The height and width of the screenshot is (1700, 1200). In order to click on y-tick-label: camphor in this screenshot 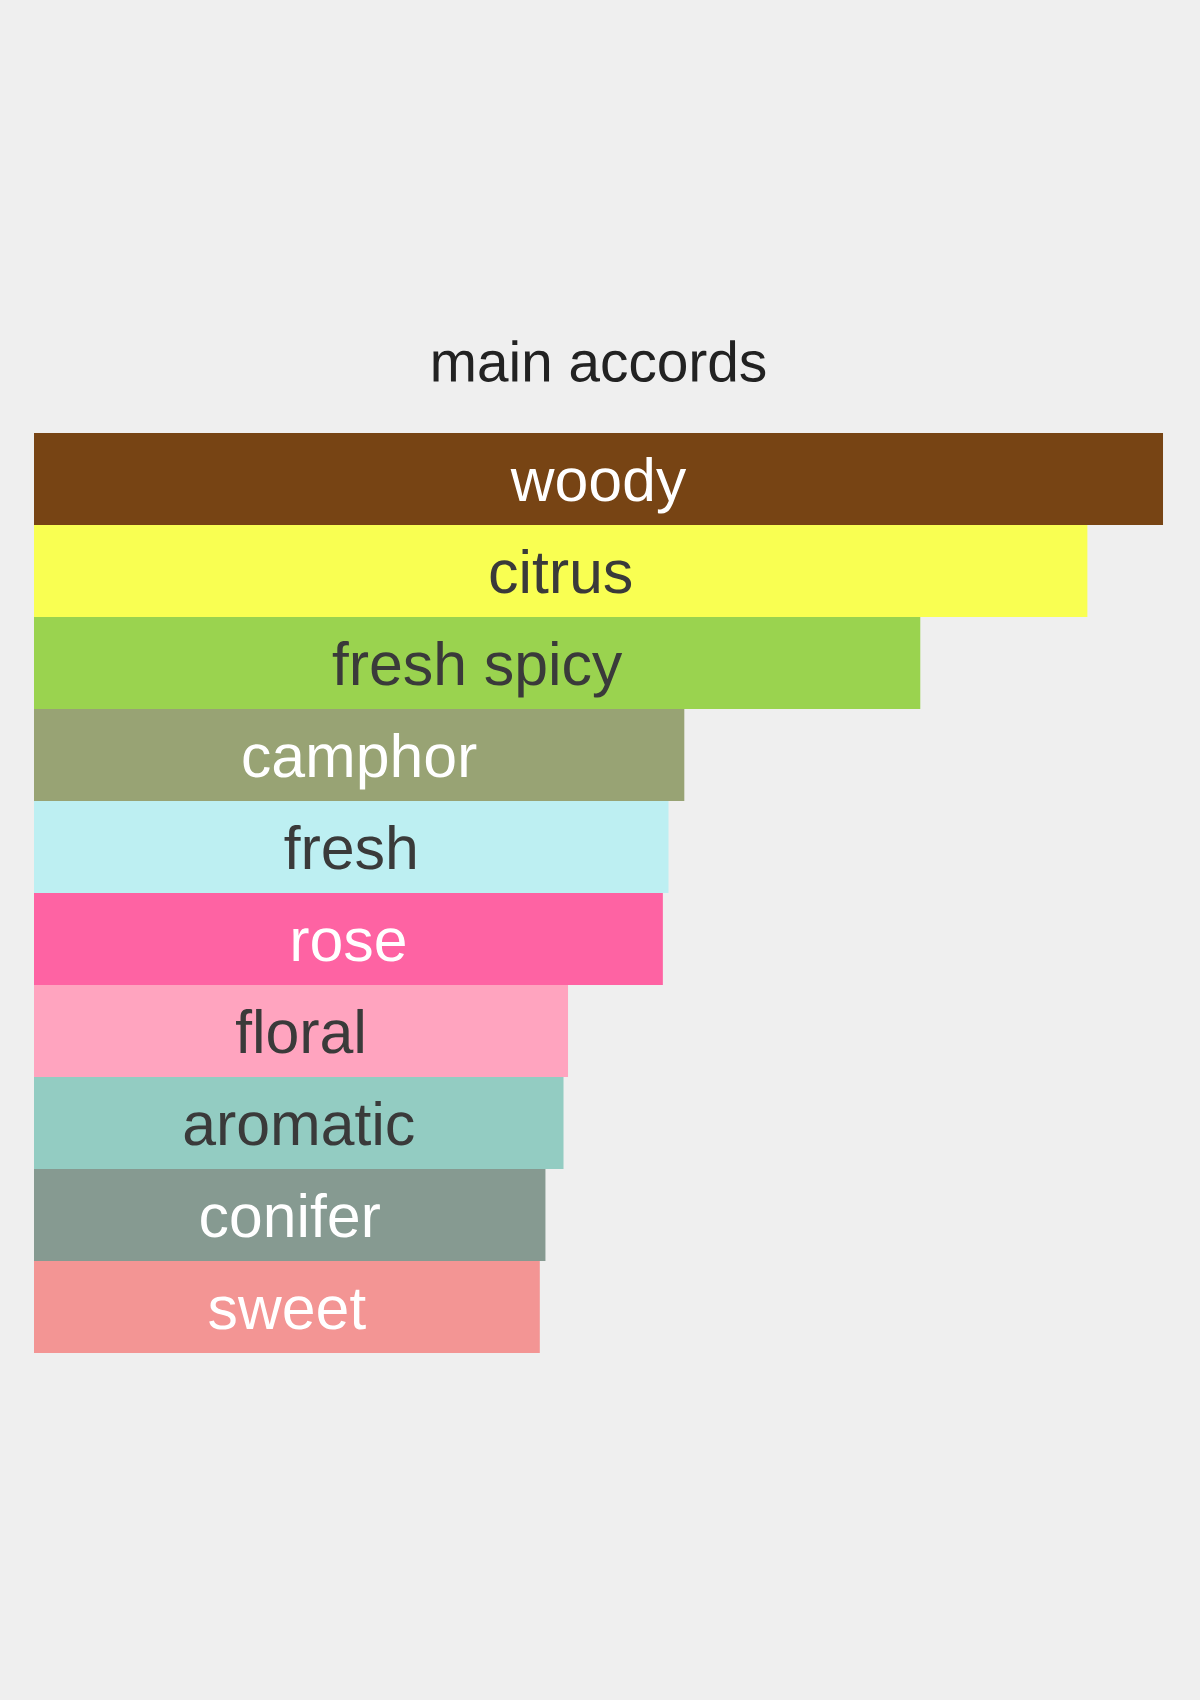, I will do `click(360, 761)`.